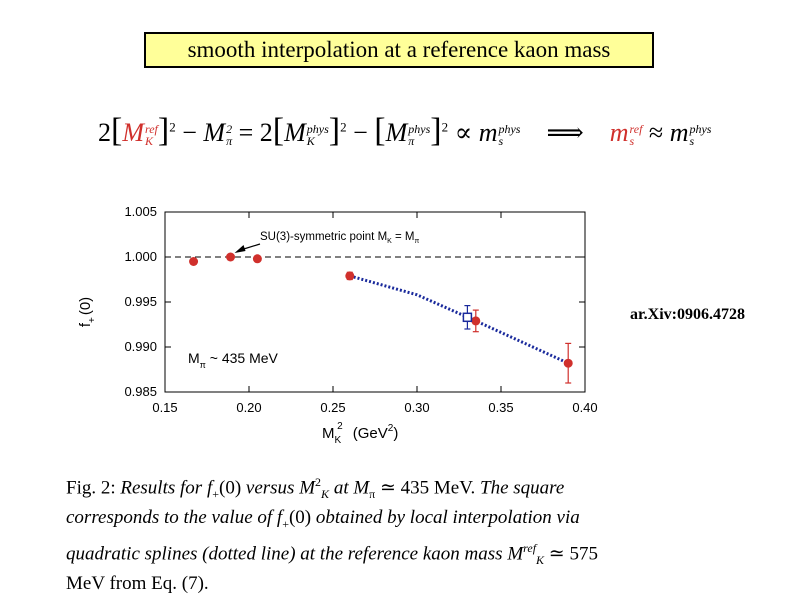 This screenshot has height=600, width=800. What do you see at coordinates (140, 301) in the screenshot?
I see `y-tick-label: 0.995` at bounding box center [140, 301].